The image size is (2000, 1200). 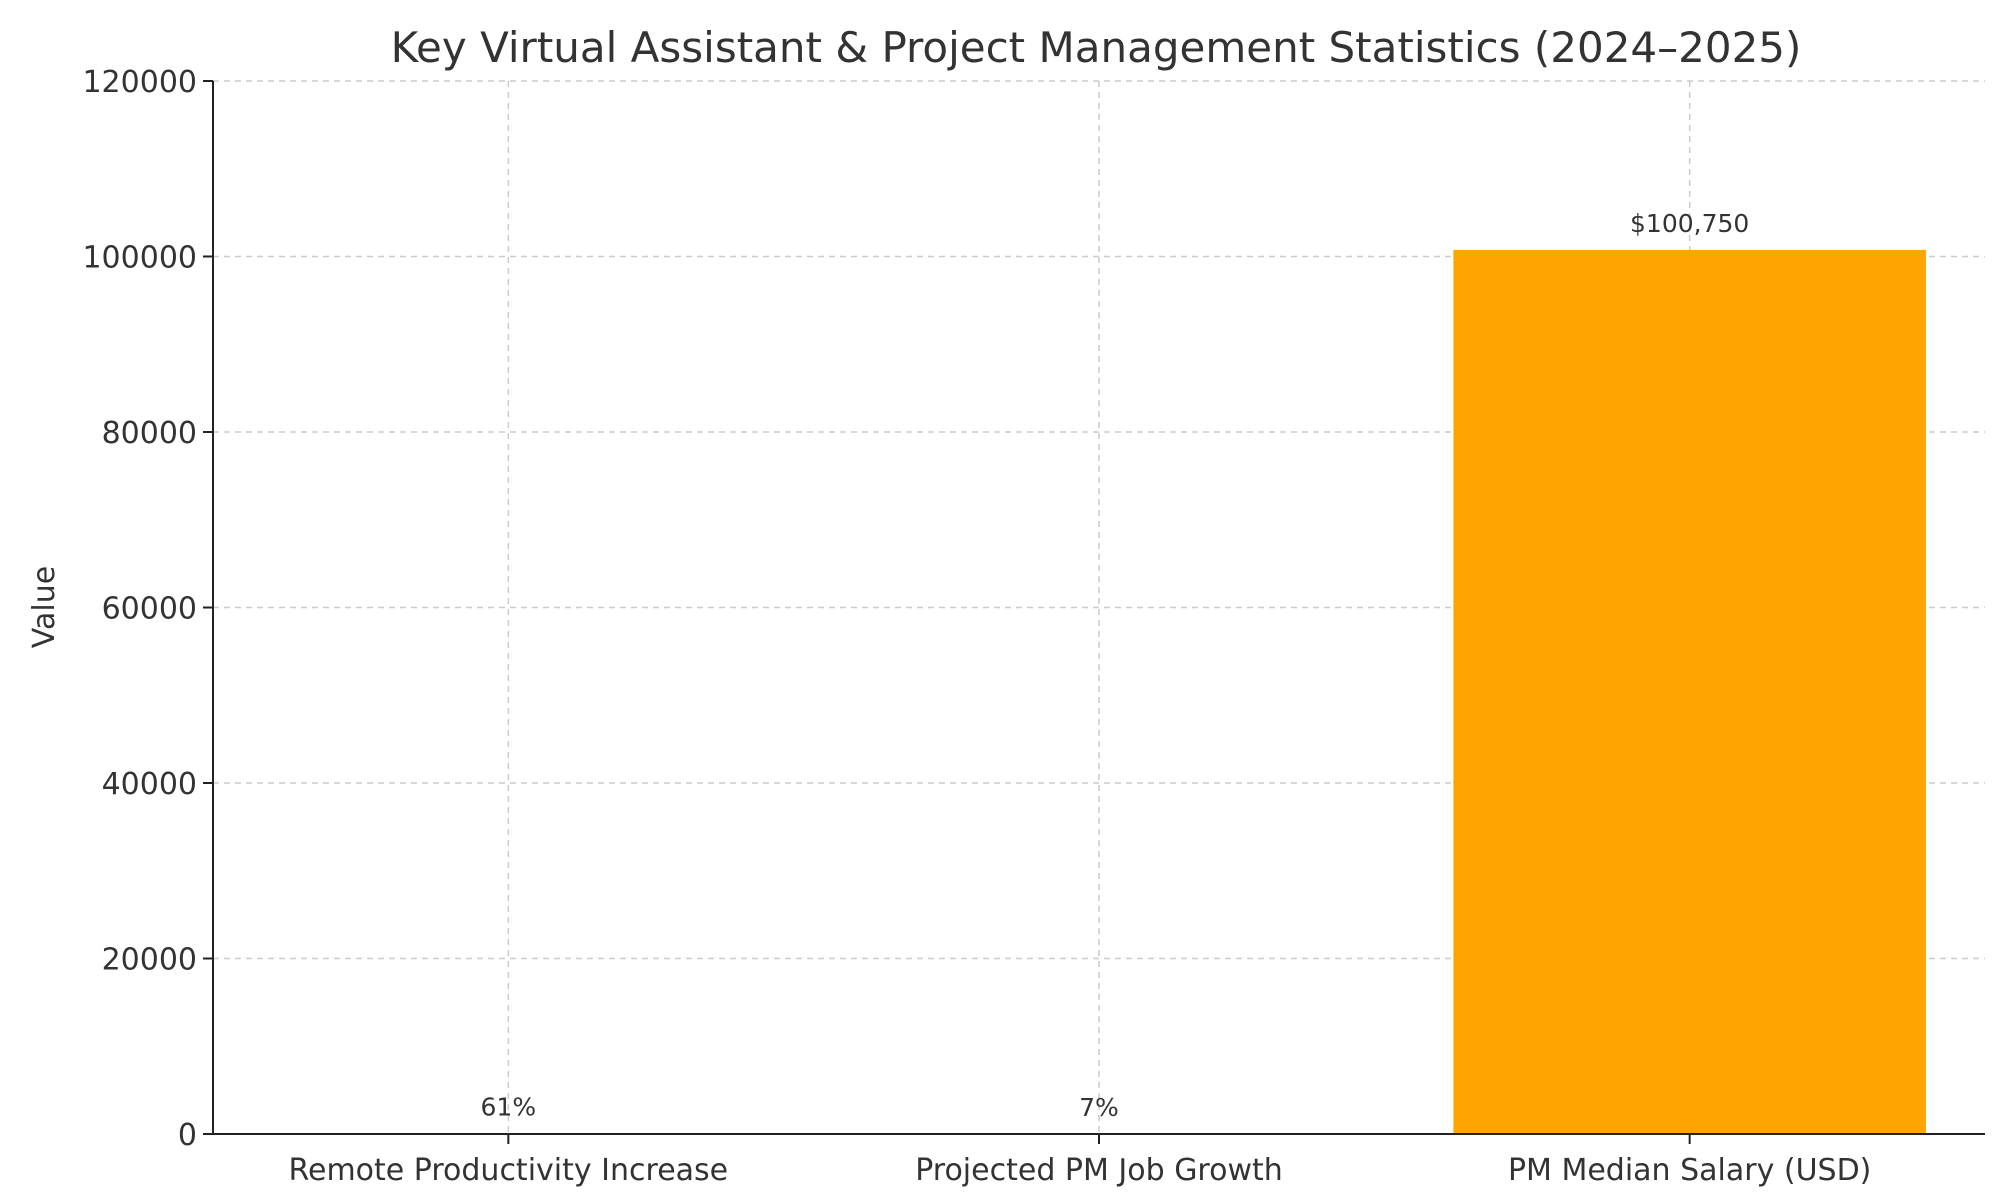 I want to click on x-tick-label: Remote Productivity Increase, so click(x=509, y=1170).